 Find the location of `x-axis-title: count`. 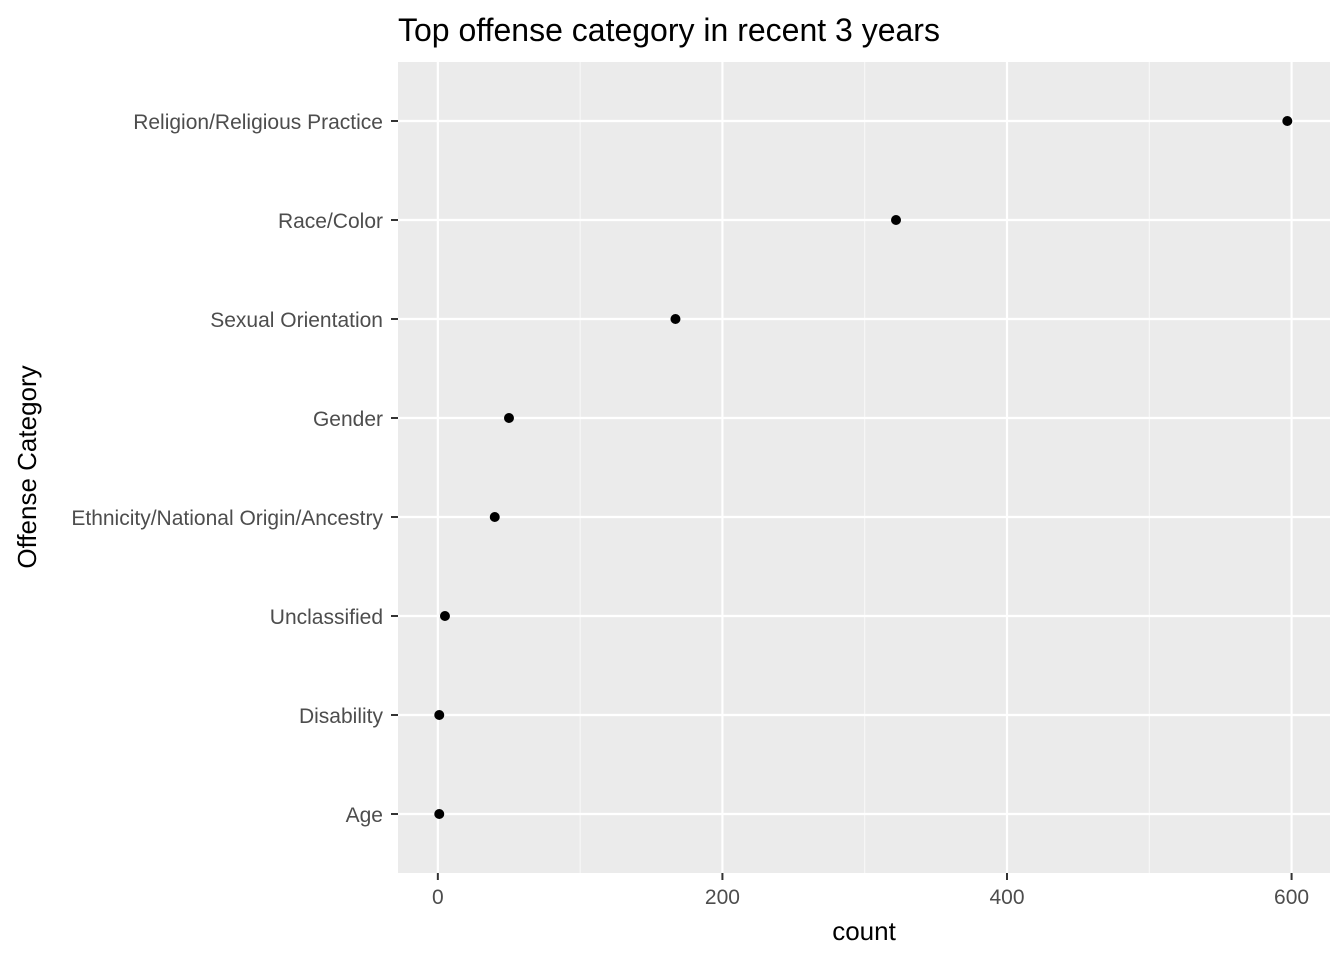

x-axis-title: count is located at coordinates (864, 931).